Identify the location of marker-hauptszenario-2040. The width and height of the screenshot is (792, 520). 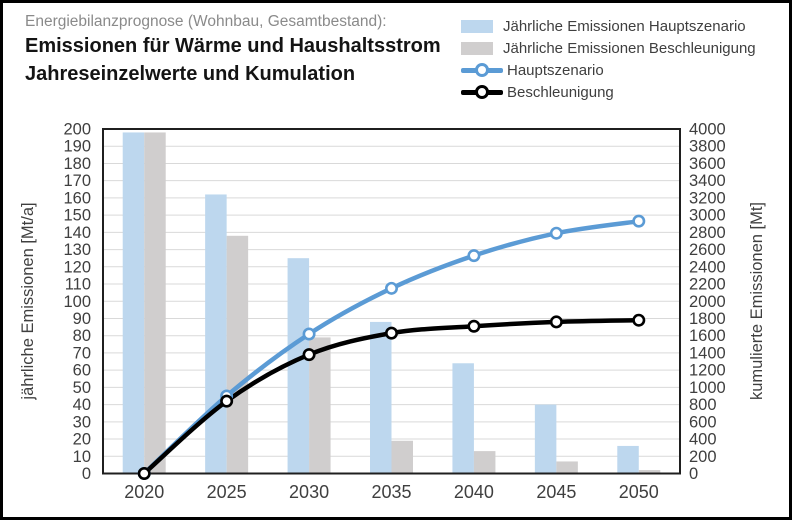
(474, 256).